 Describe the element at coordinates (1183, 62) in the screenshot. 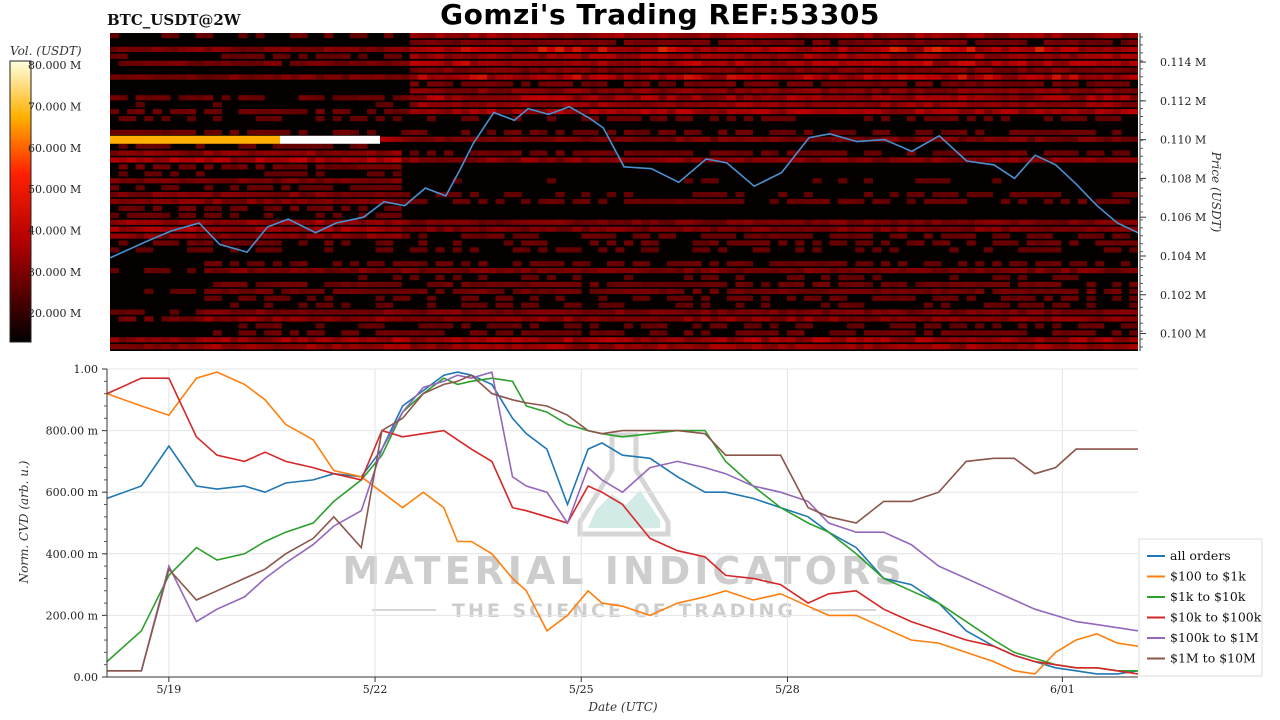

I see `price-tick-label: 0.114 M` at that location.